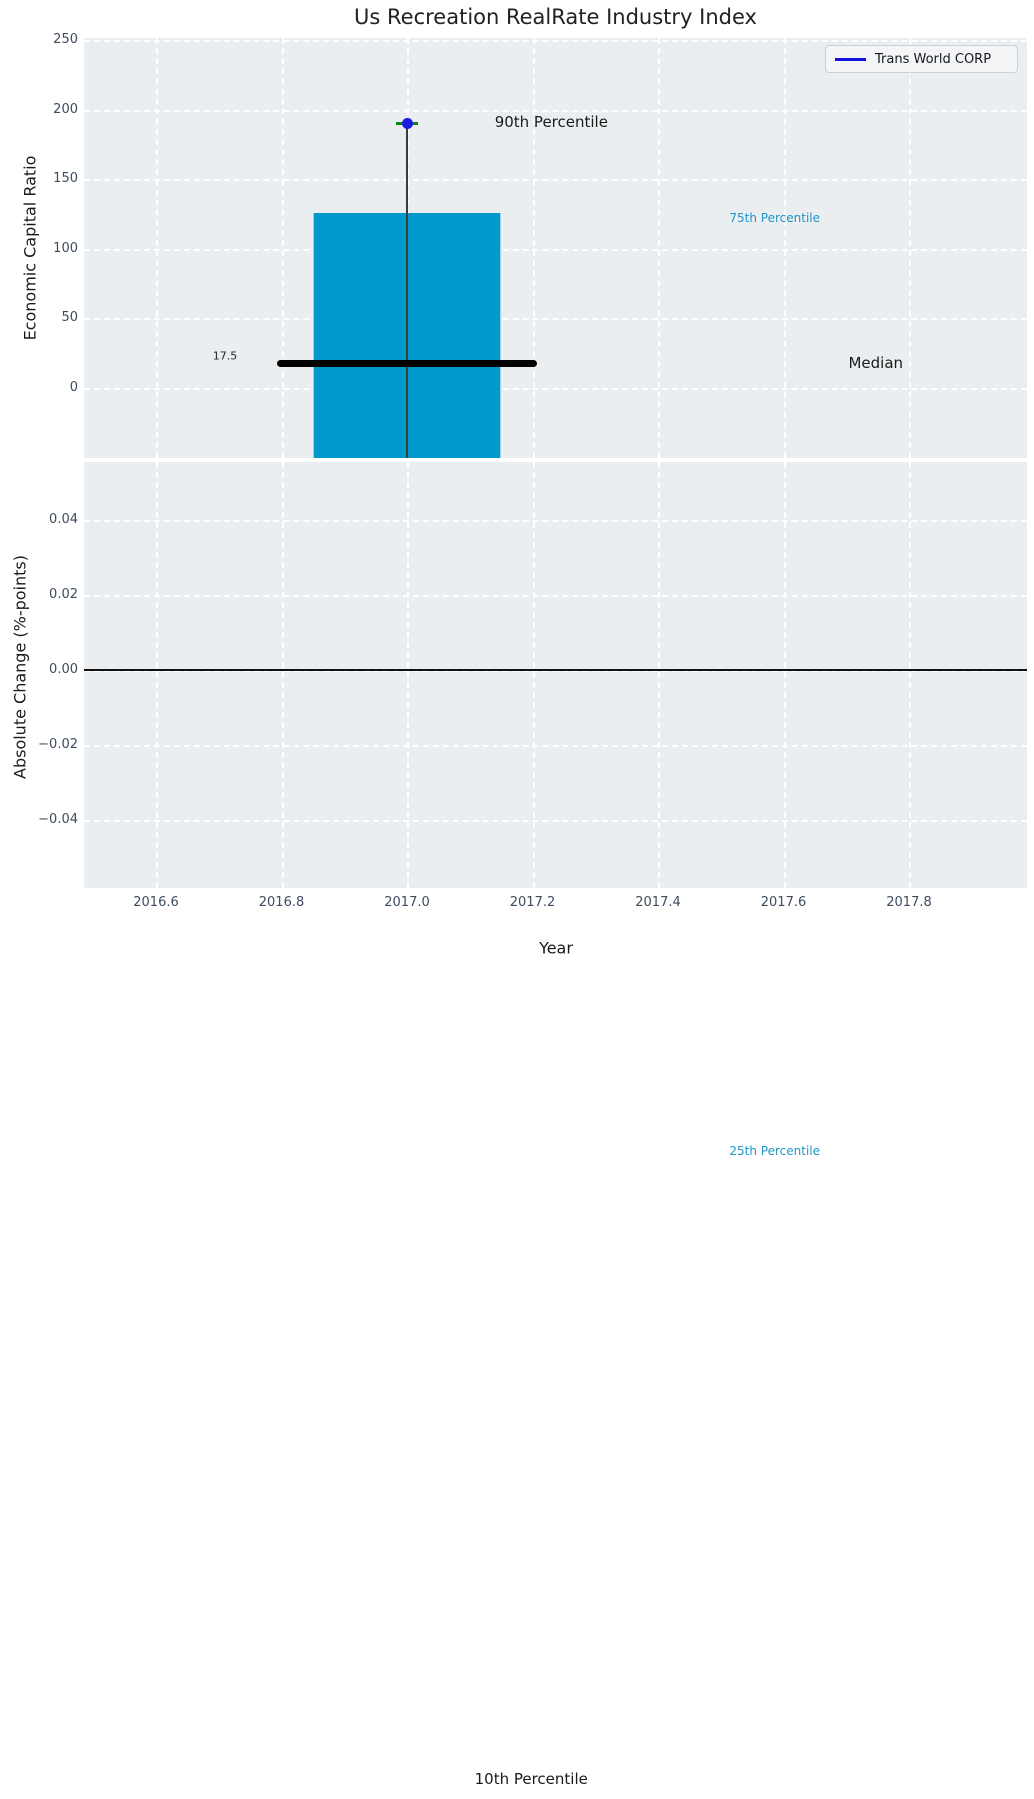  What do you see at coordinates (65, 248) in the screenshot?
I see `y-tick-label-top: 100` at bounding box center [65, 248].